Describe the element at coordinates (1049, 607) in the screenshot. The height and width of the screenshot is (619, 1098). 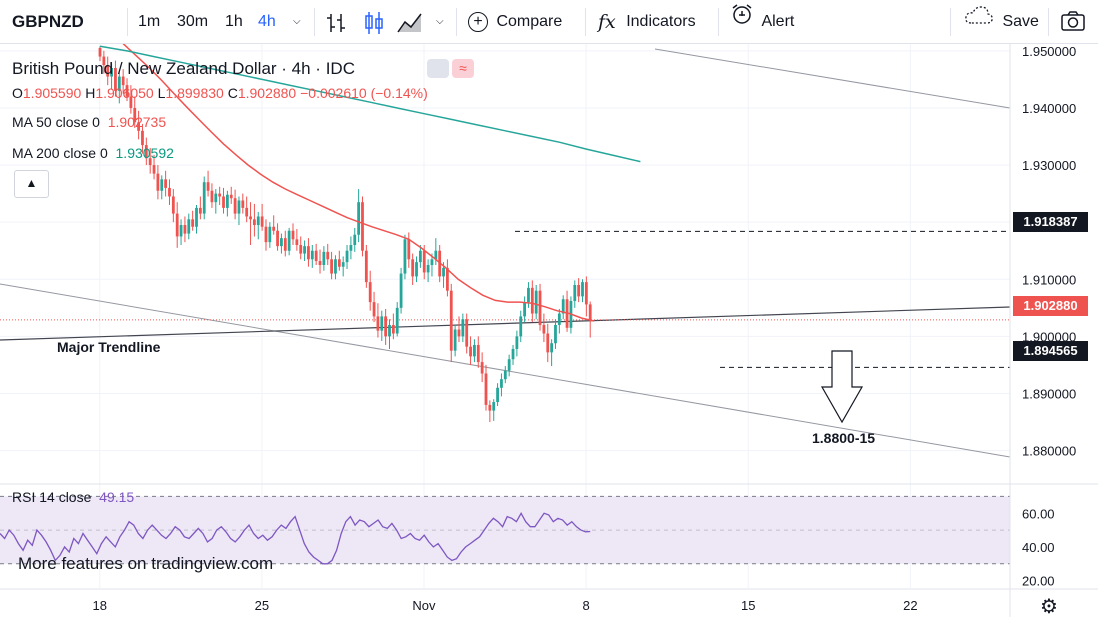
I see `gear-icon: ⚙` at that location.